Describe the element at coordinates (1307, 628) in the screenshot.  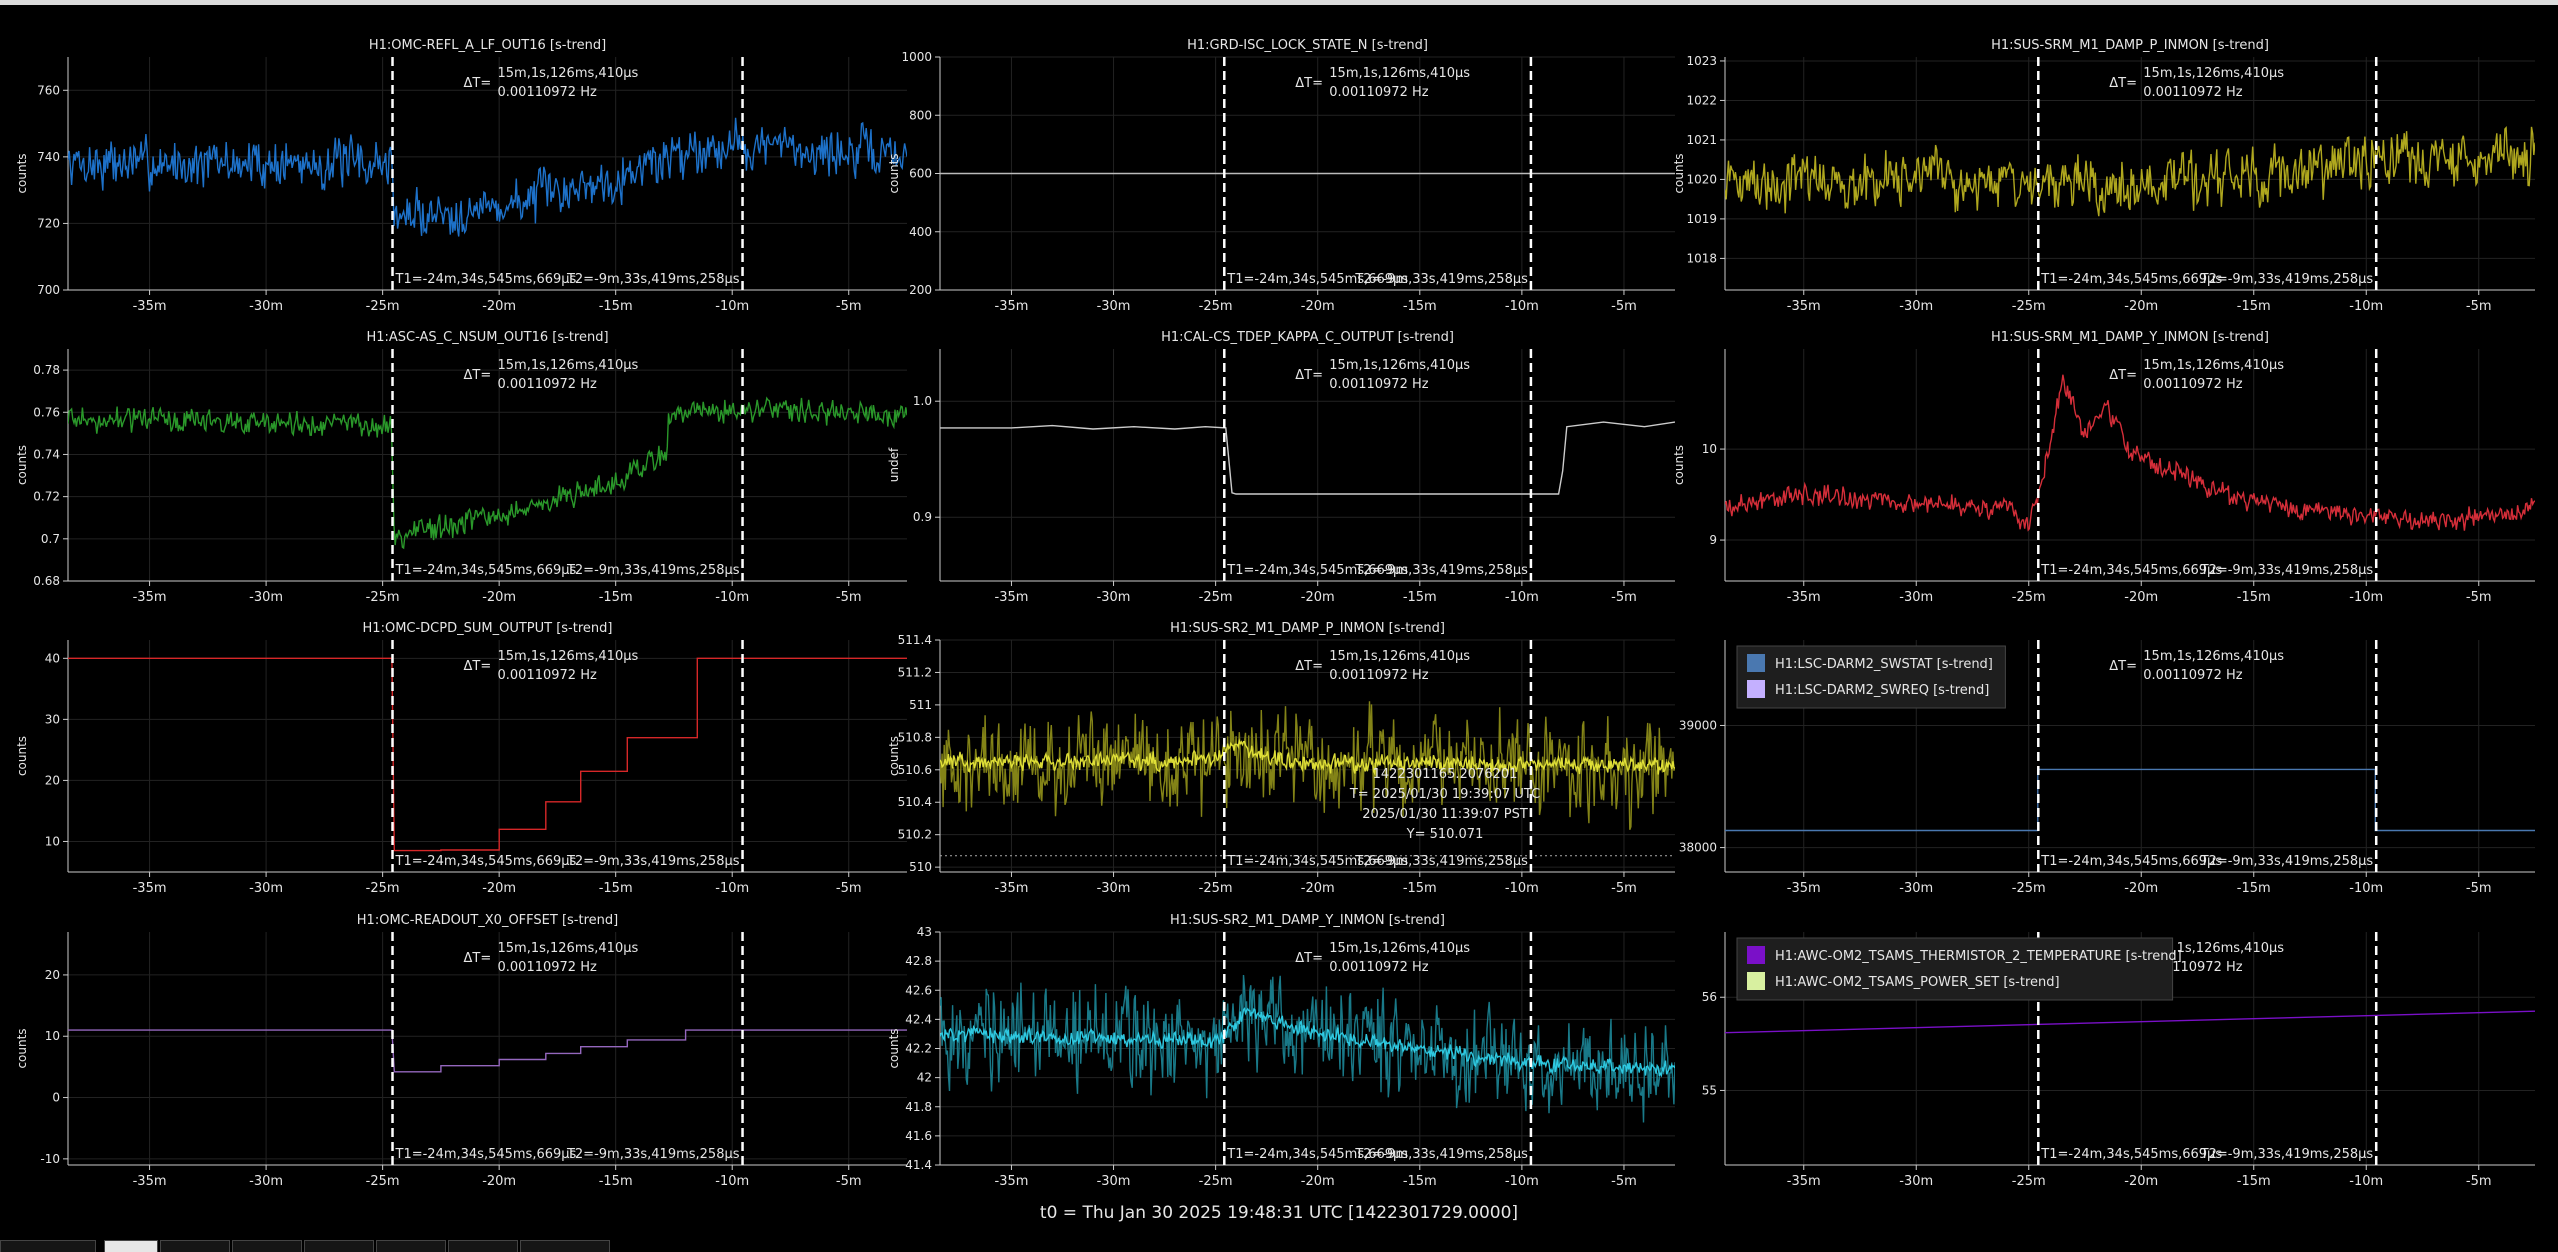
I see `plot-title: H1:SUS-SR2_M1_DAMP_P_INMON [s-trend]` at that location.